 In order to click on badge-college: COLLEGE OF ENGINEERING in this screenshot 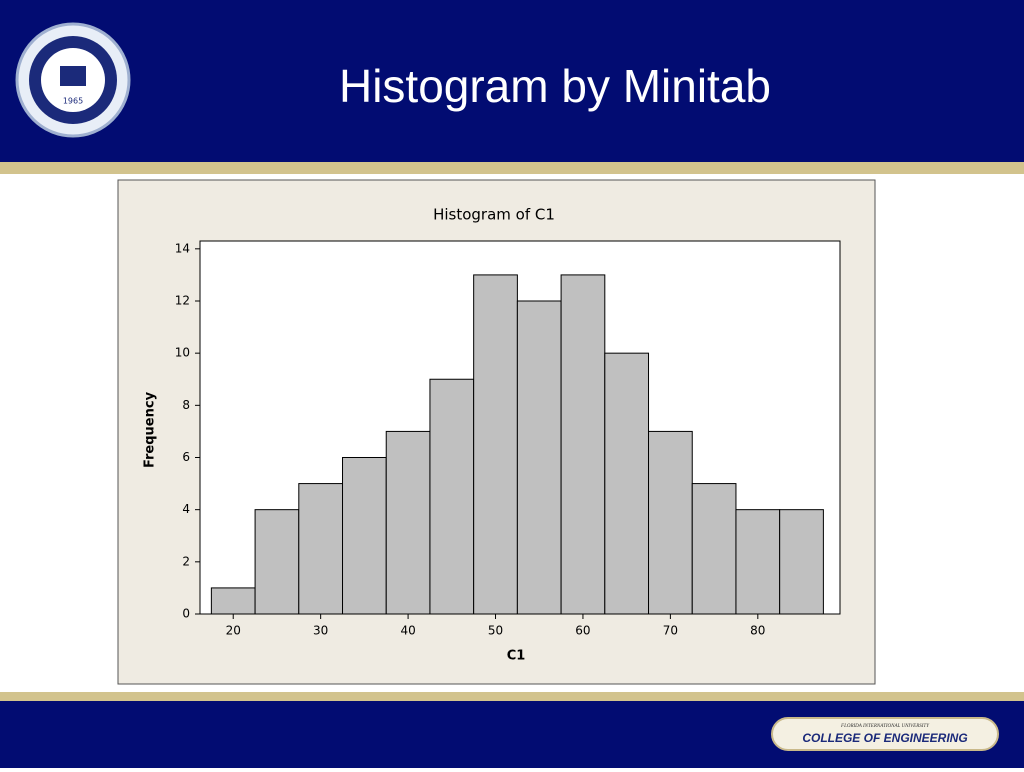, I will do `click(884, 738)`.